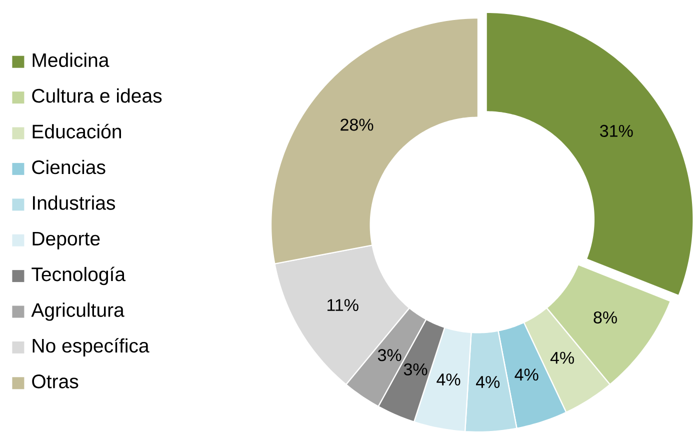  Describe the element at coordinates (76, 131) in the screenshot. I see `legend-label: Educación` at that location.